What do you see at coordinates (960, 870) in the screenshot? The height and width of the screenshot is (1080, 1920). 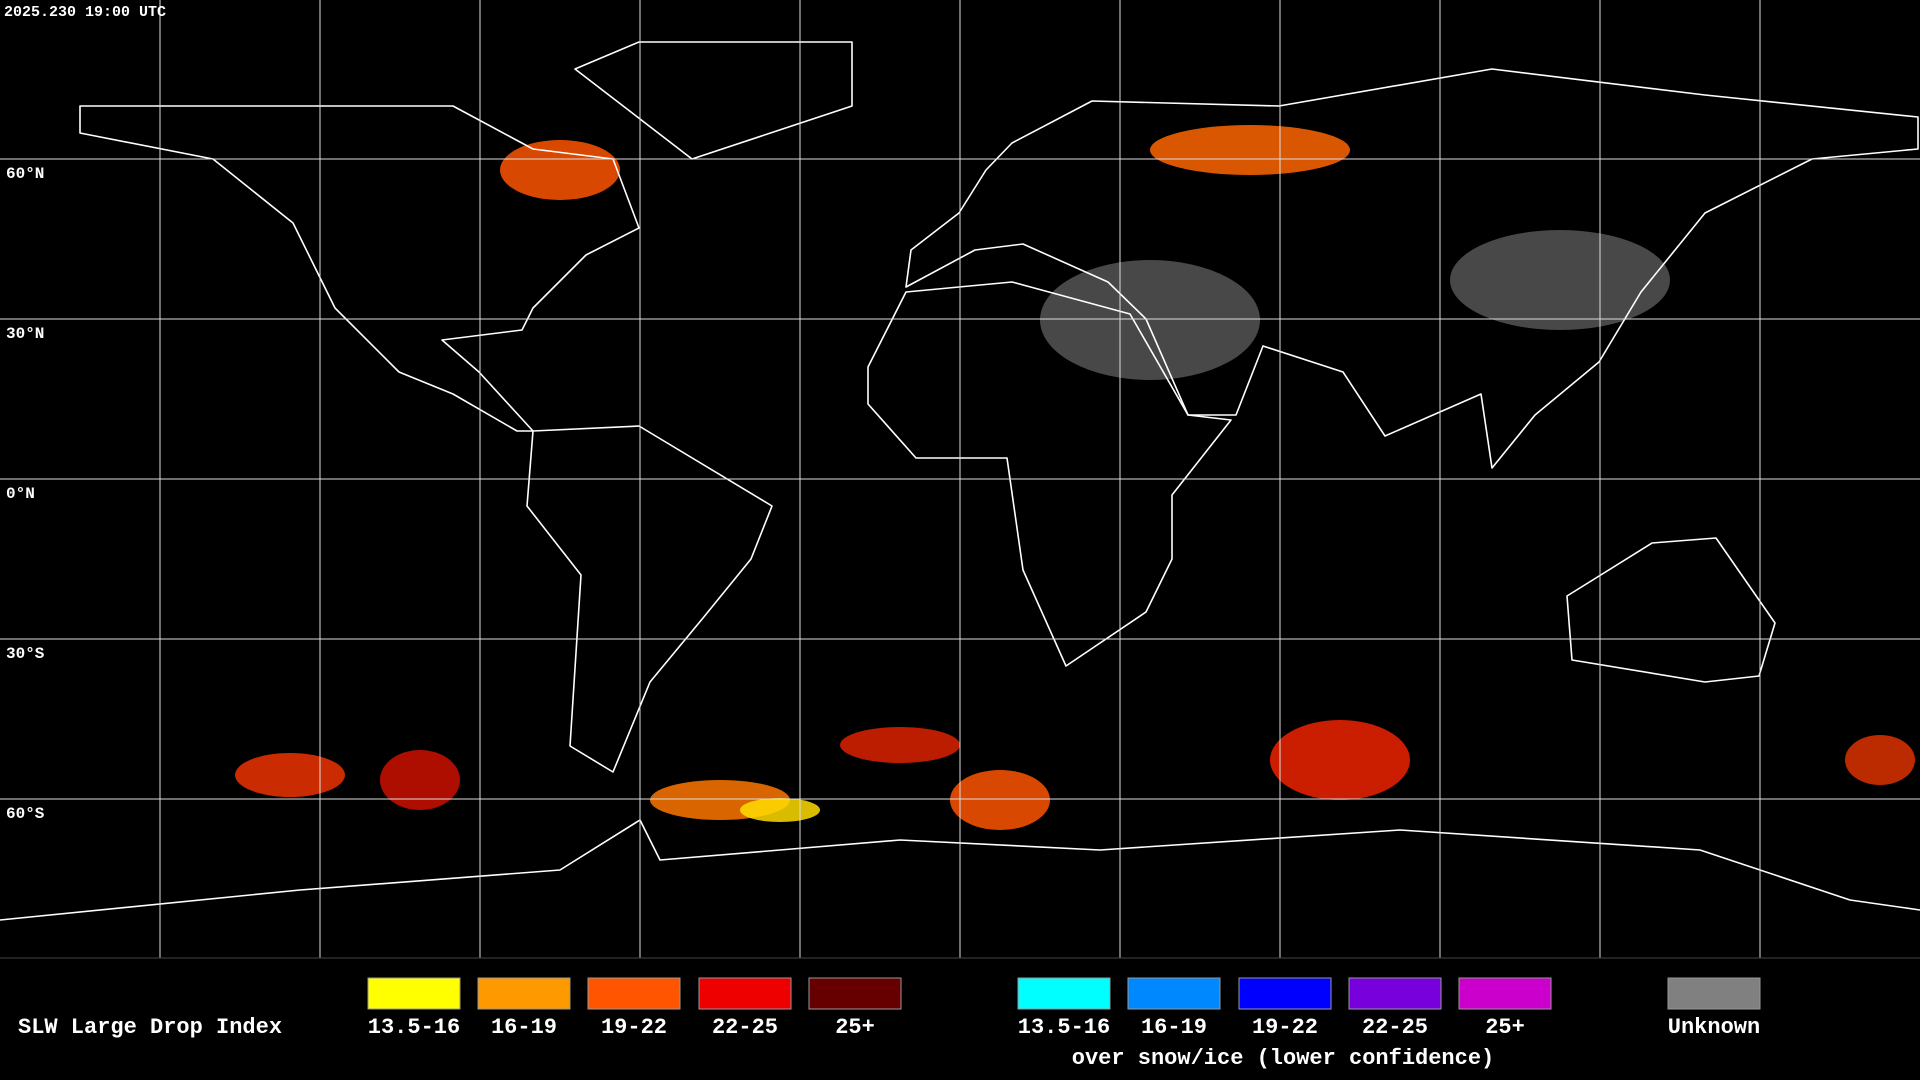 I see `antarctica` at bounding box center [960, 870].